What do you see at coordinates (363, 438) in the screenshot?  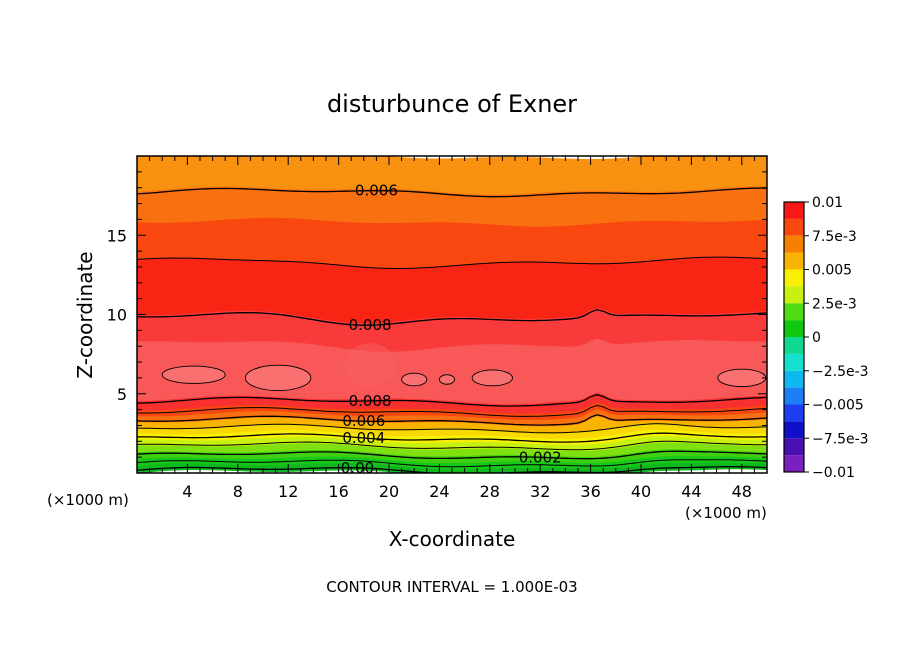 I see `contour-label: 0.004` at bounding box center [363, 438].